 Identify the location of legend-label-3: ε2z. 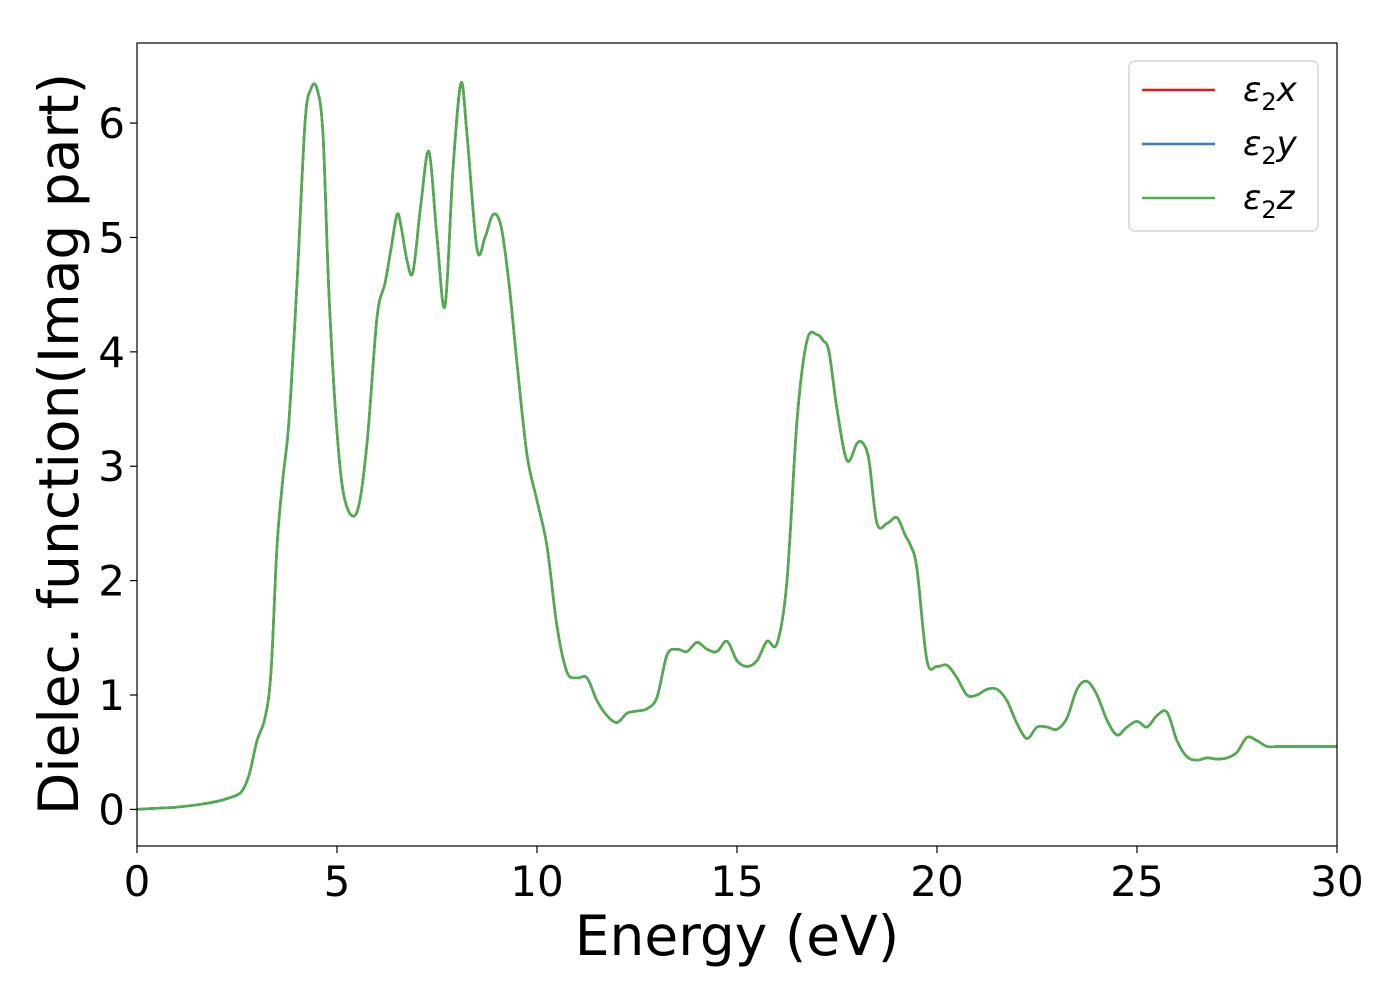
(1269, 201).